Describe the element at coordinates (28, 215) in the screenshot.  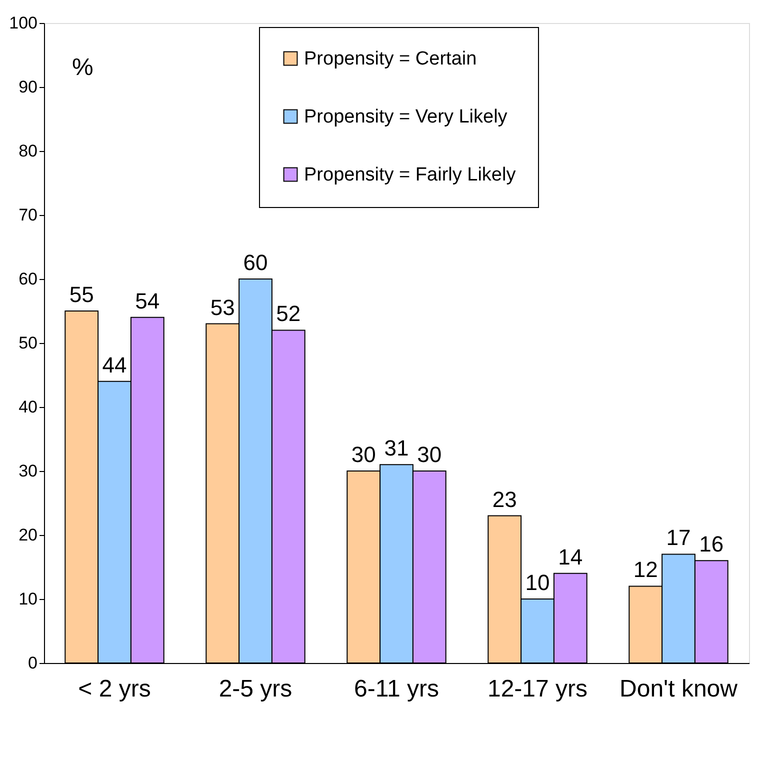
I see `y-tick-label: 70` at that location.